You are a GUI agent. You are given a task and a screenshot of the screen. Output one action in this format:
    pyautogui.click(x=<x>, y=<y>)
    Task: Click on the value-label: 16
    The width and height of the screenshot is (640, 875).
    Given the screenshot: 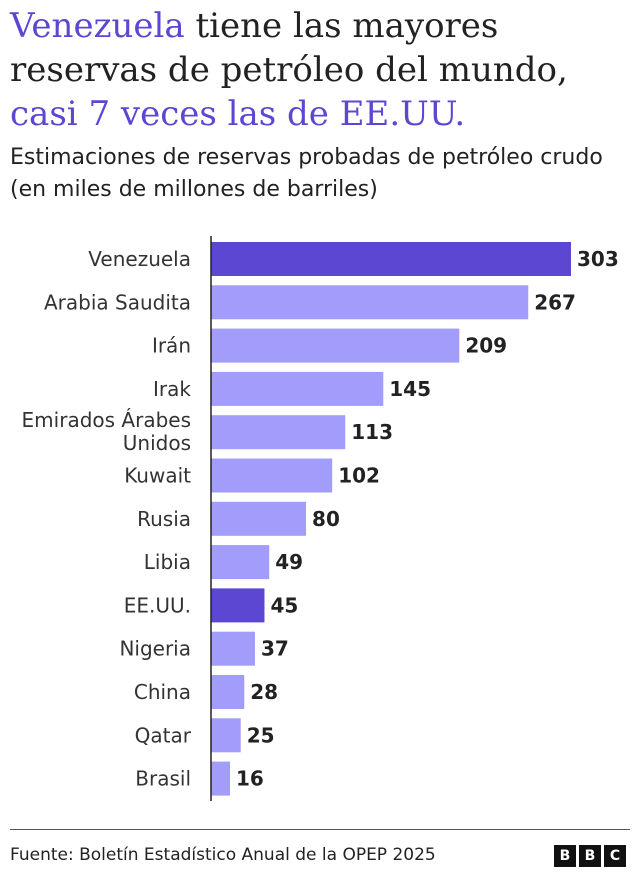 What is the action you would take?
    pyautogui.click(x=250, y=779)
    